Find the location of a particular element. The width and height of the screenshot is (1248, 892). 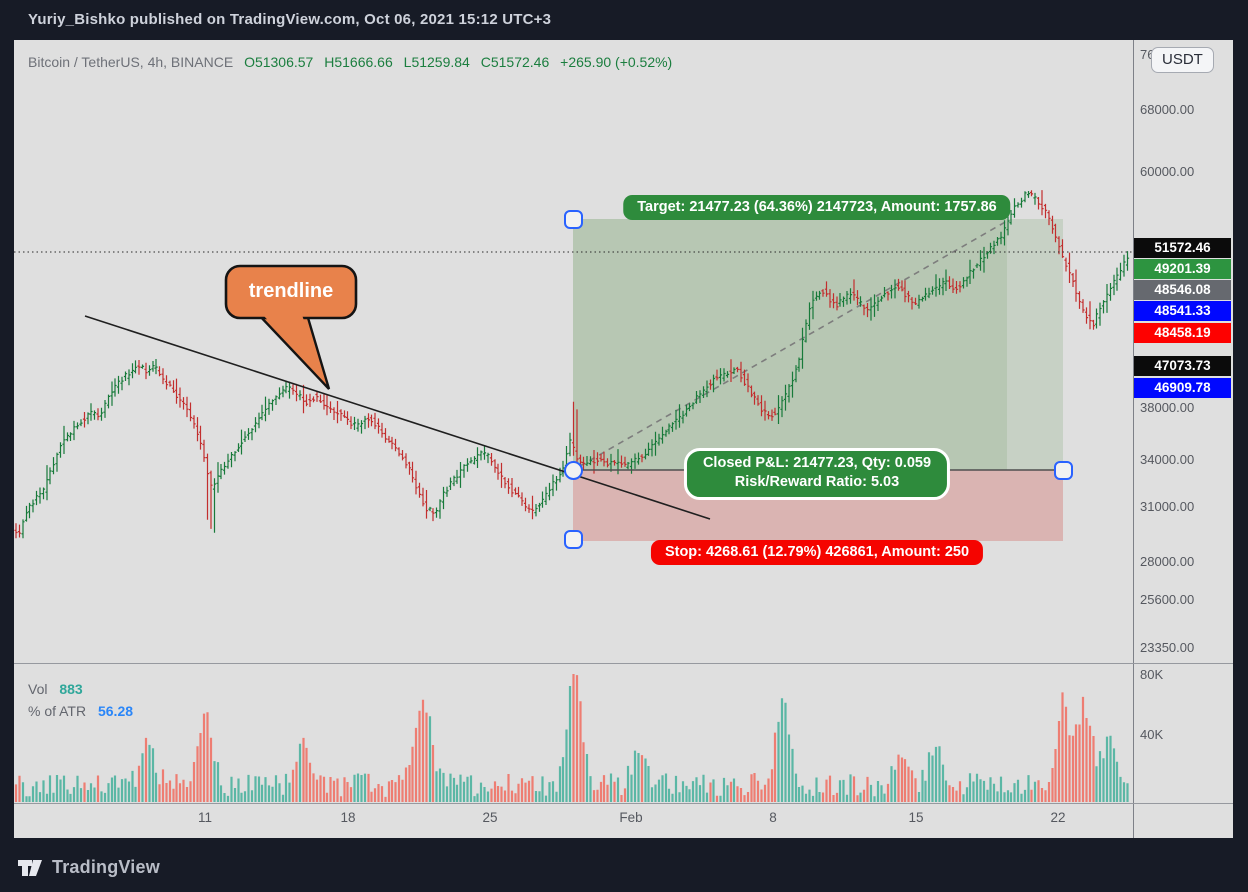

pane-divider is located at coordinates (623, 663).